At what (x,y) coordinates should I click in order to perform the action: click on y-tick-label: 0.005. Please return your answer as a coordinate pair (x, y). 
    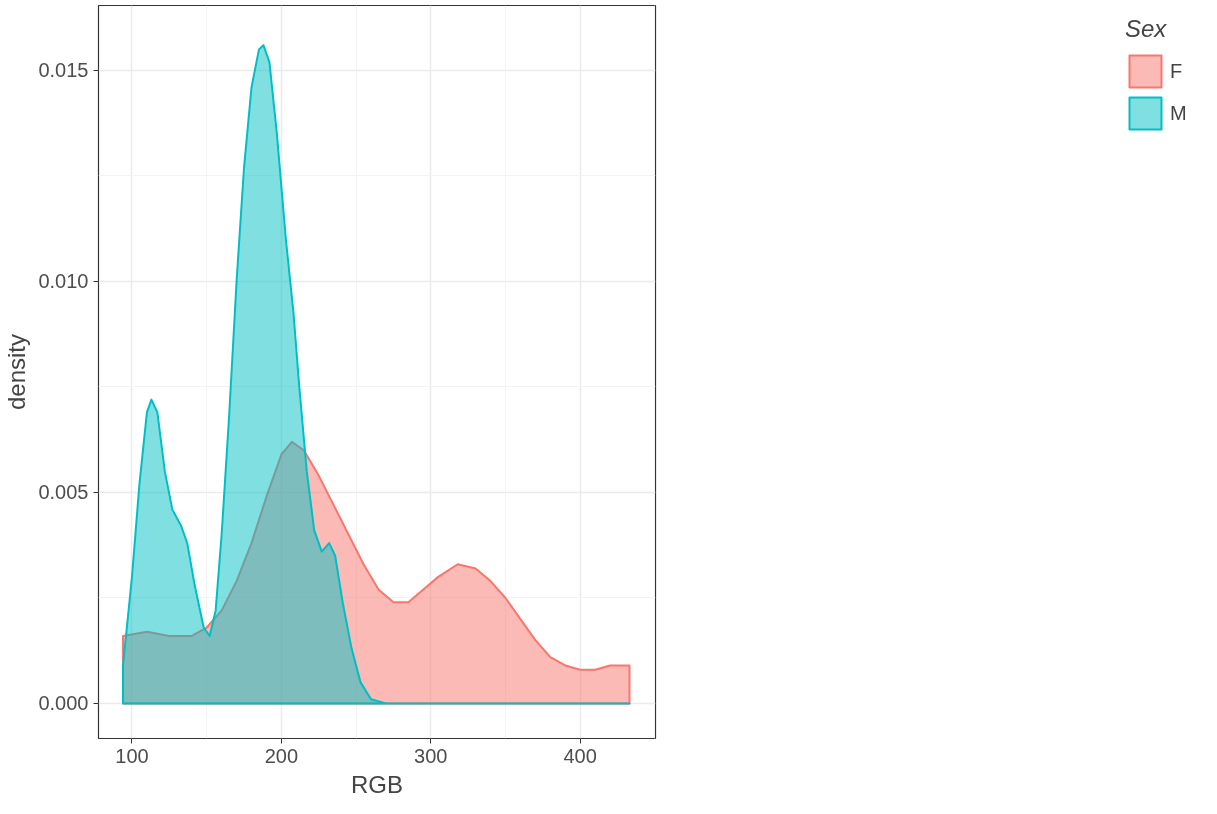
    Looking at the image, I should click on (63, 492).